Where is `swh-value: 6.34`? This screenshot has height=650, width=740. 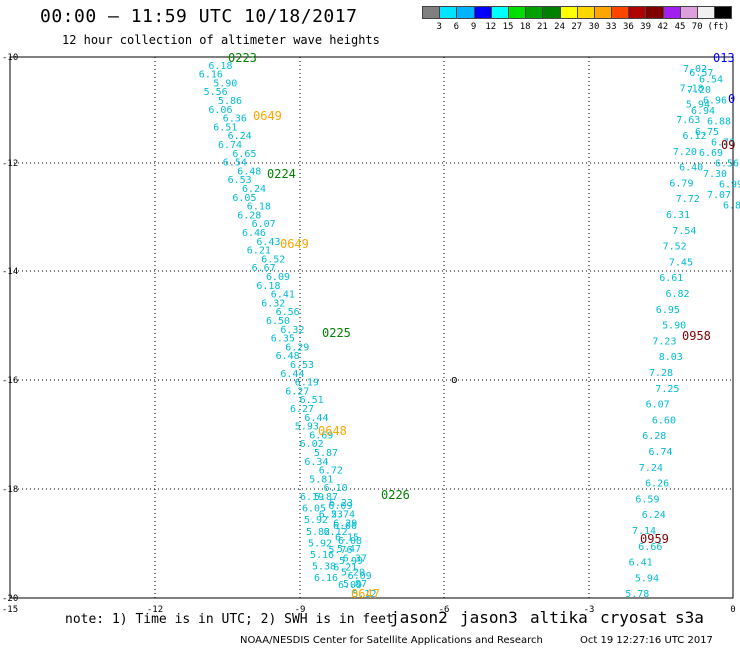
swh-value: 6.34 is located at coordinates (316, 462).